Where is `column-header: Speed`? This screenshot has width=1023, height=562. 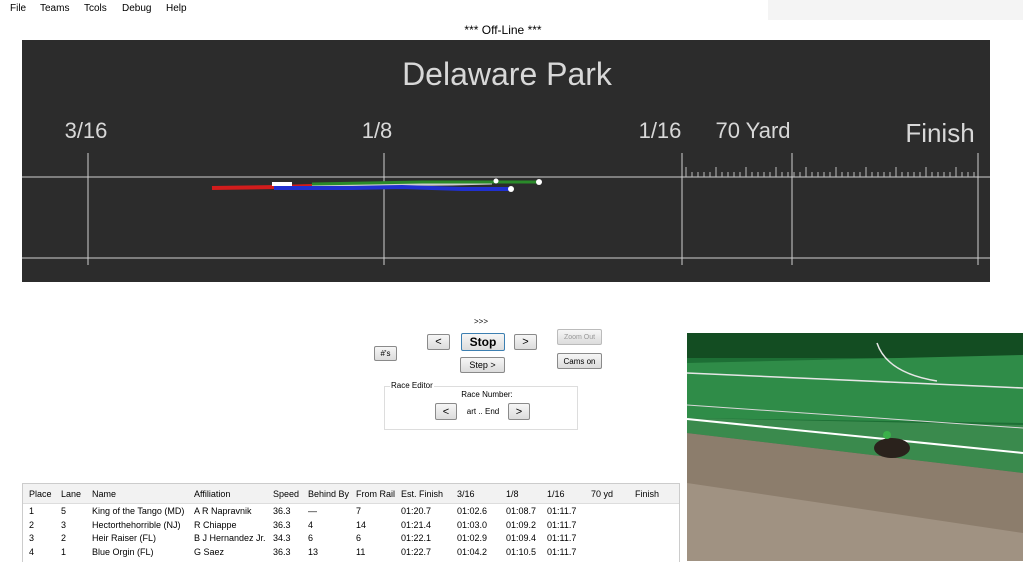
column-header: Speed is located at coordinates (286, 494).